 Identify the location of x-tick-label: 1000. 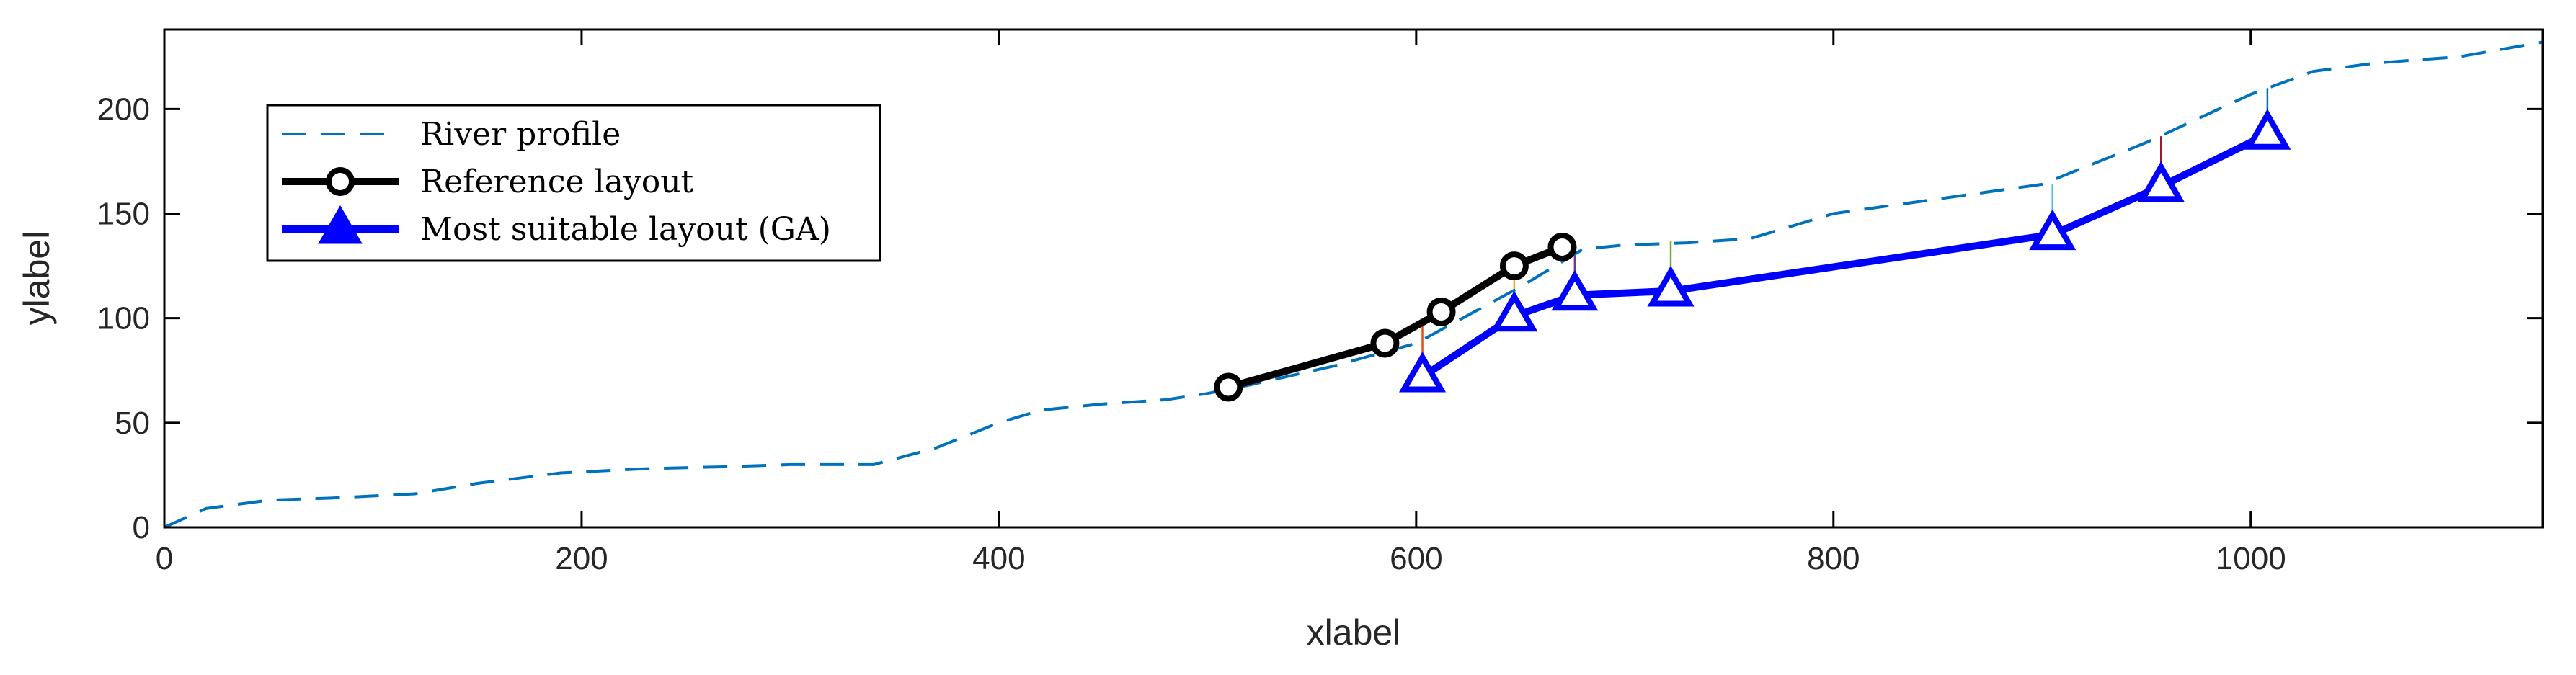
(2251, 558).